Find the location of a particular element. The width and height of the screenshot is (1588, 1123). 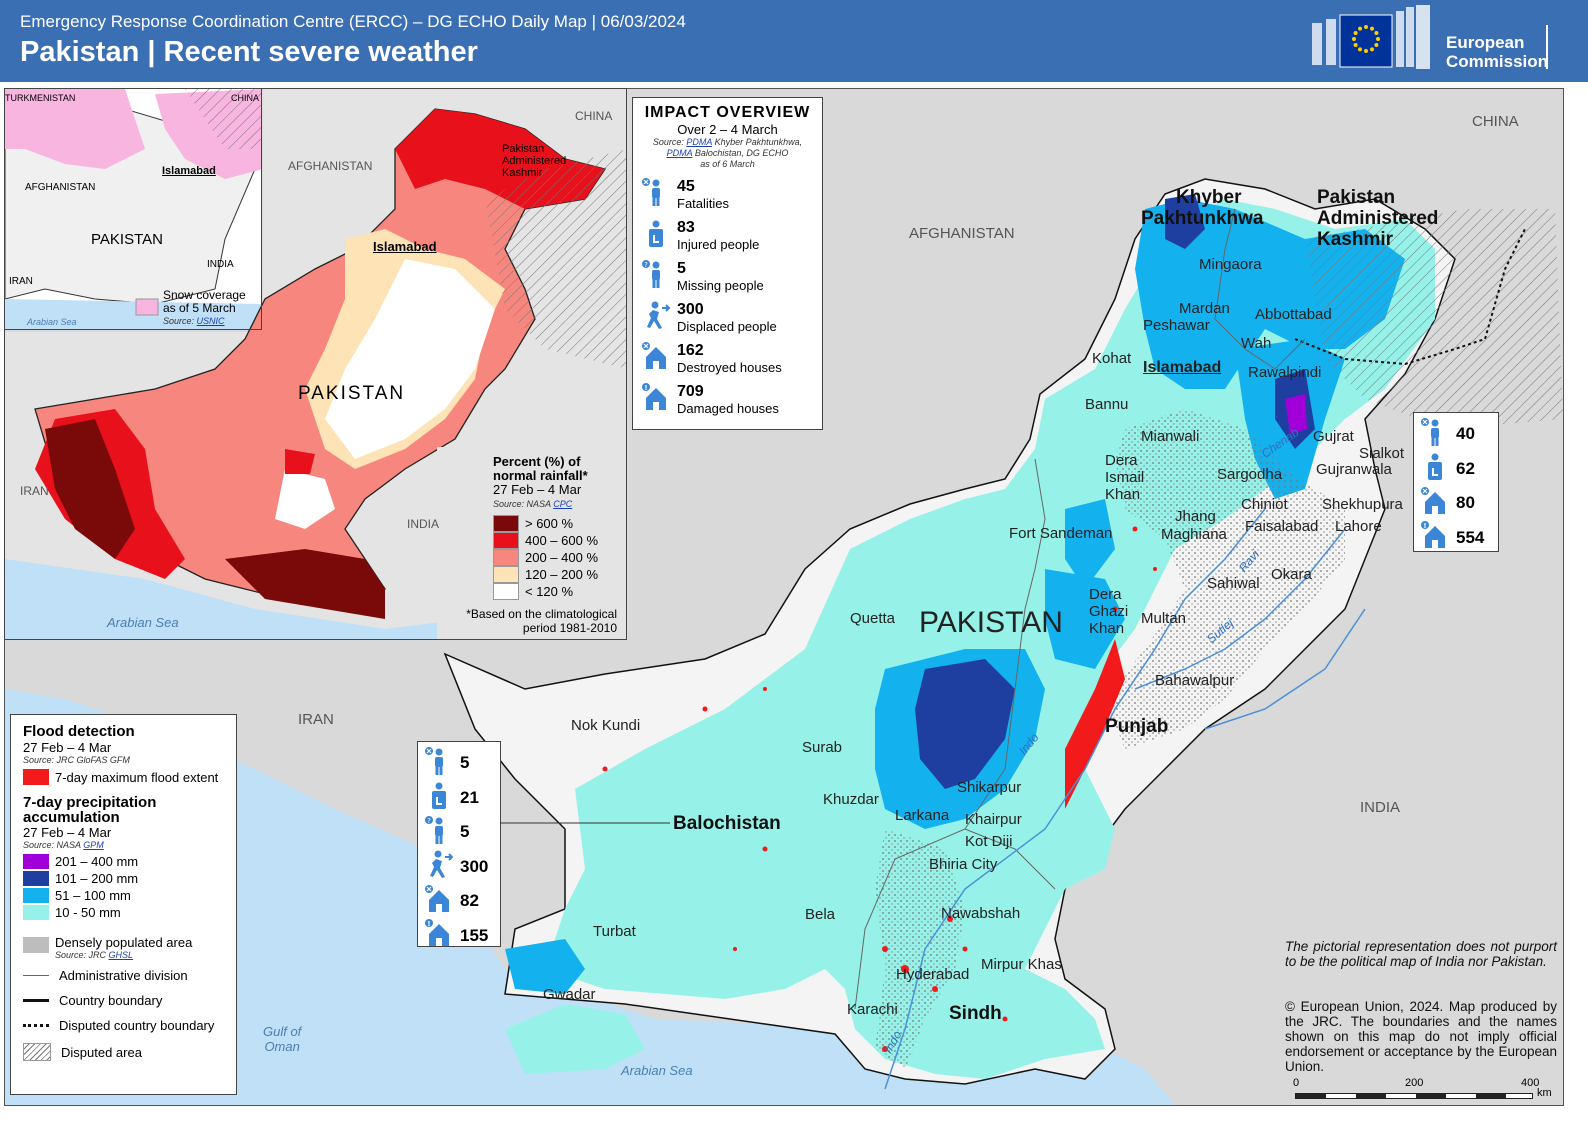

stat-row: ? 5 is located at coordinates (459, 832).